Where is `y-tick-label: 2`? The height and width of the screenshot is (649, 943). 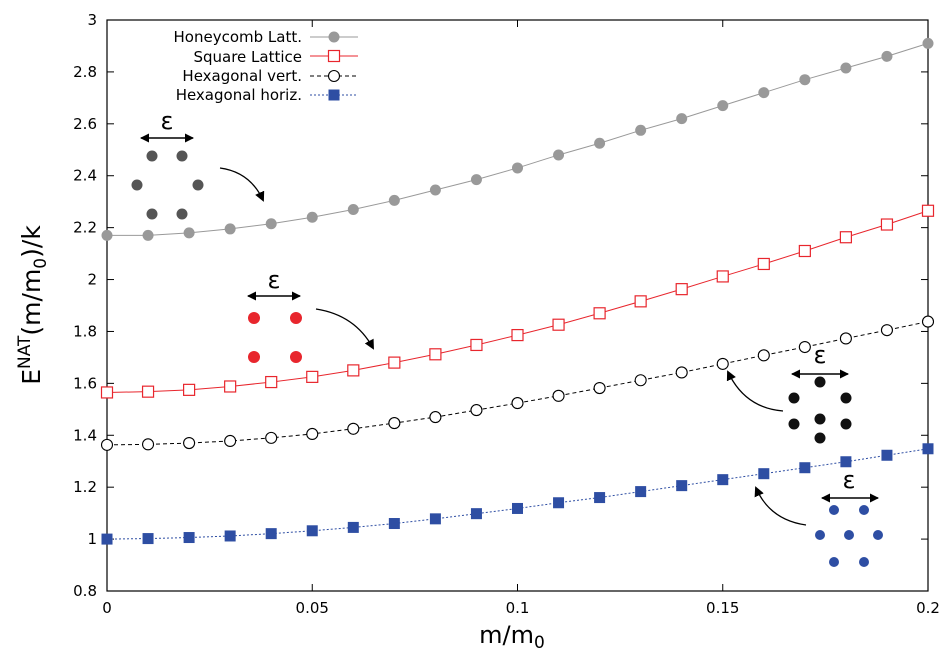 y-tick-label: 2 is located at coordinates (92, 280).